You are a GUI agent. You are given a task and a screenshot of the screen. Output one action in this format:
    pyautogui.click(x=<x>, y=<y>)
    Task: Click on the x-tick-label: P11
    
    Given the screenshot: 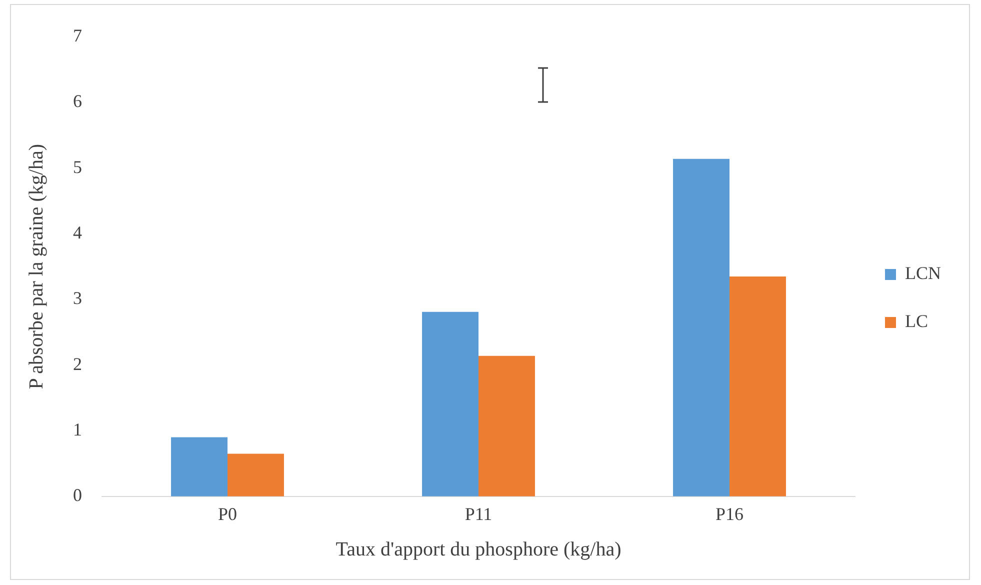 What is the action you would take?
    pyautogui.click(x=478, y=514)
    